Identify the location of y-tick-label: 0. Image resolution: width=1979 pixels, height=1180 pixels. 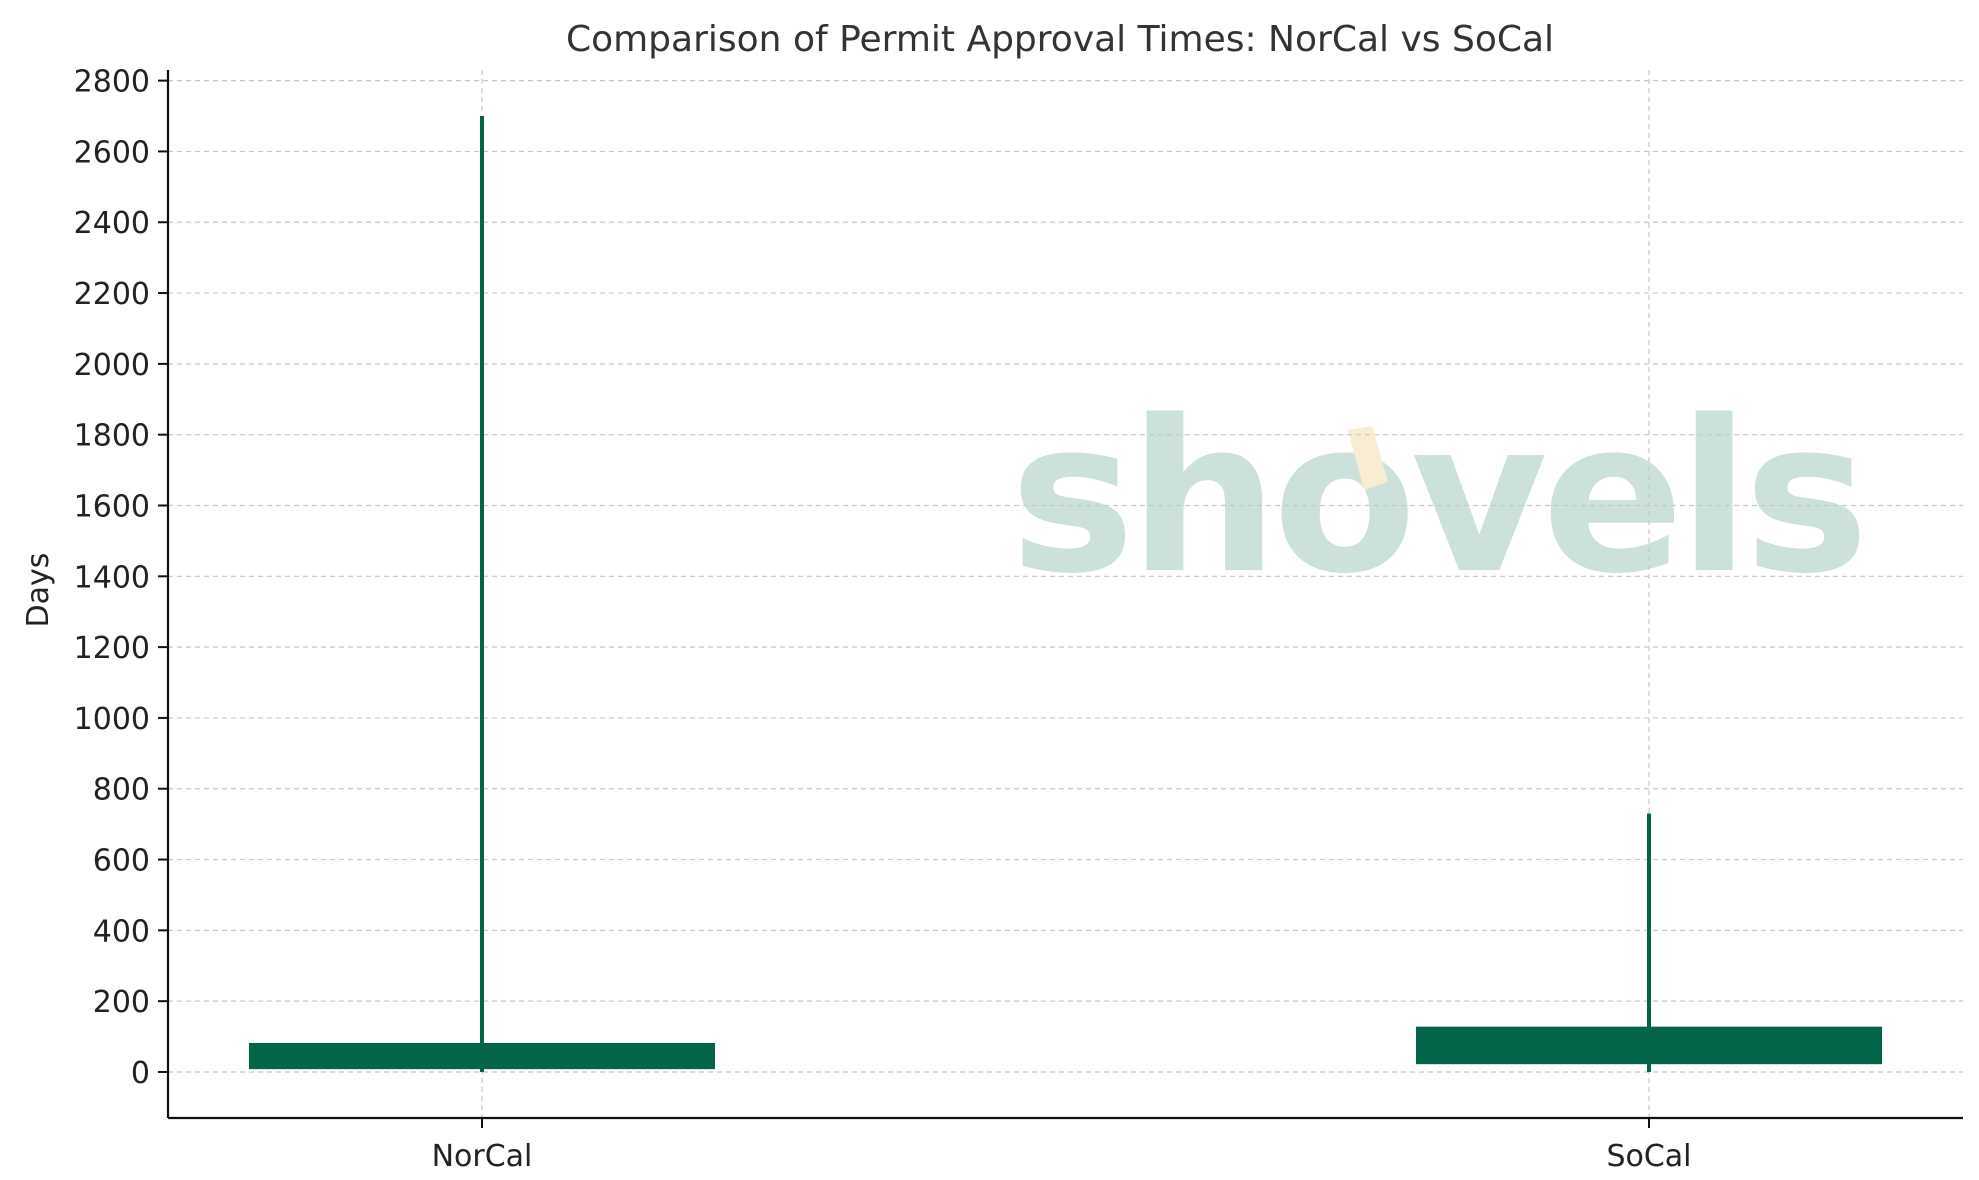
(140, 1073).